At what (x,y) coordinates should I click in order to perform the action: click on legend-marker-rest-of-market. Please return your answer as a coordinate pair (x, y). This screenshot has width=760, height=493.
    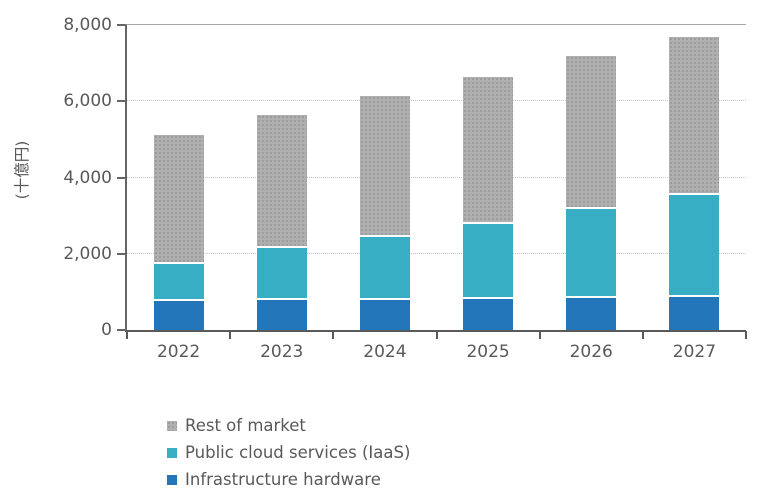
    Looking at the image, I should click on (172, 425).